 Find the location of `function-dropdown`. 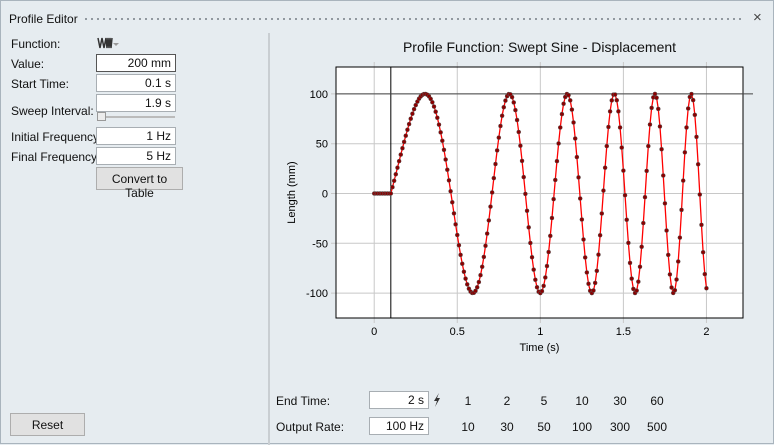

function-dropdown is located at coordinates (109, 44).